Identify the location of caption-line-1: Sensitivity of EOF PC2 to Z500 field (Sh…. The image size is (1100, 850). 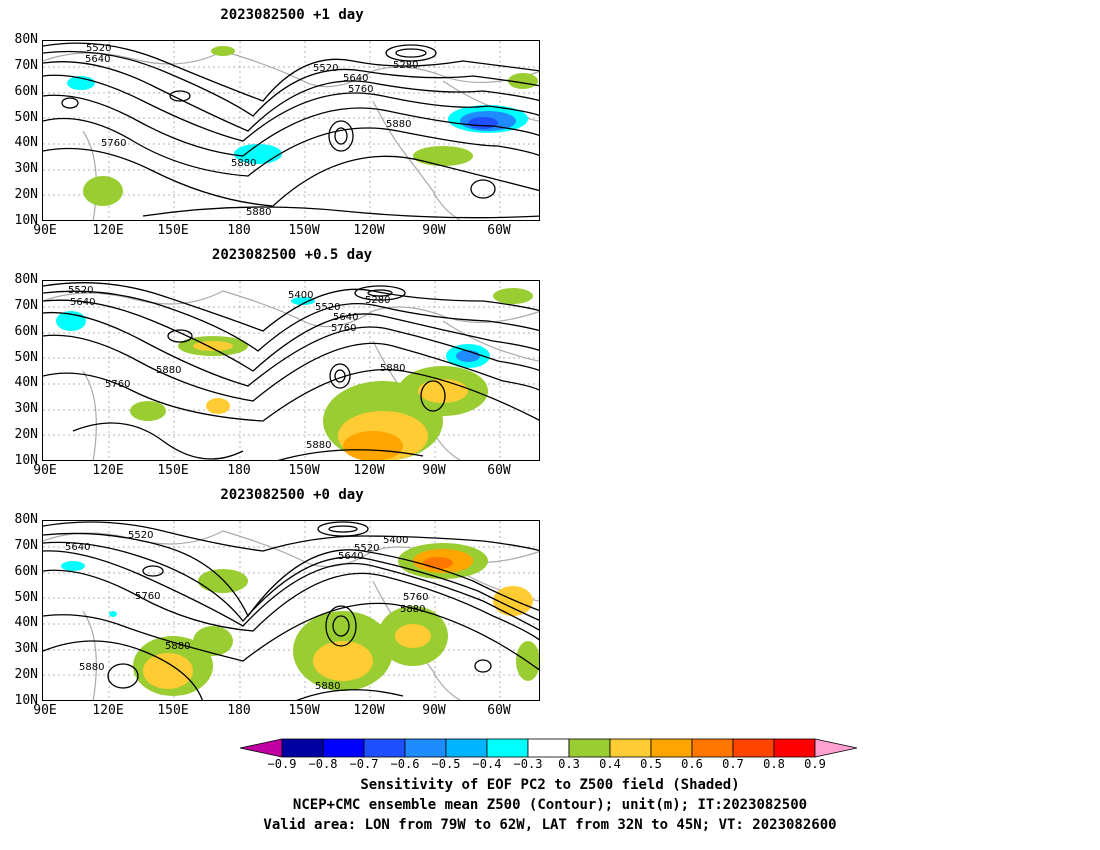
(550, 785).